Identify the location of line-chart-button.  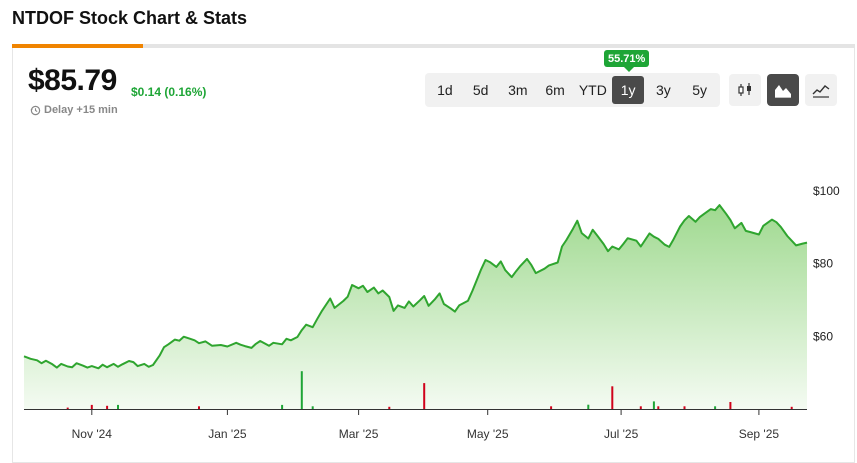
(821, 90).